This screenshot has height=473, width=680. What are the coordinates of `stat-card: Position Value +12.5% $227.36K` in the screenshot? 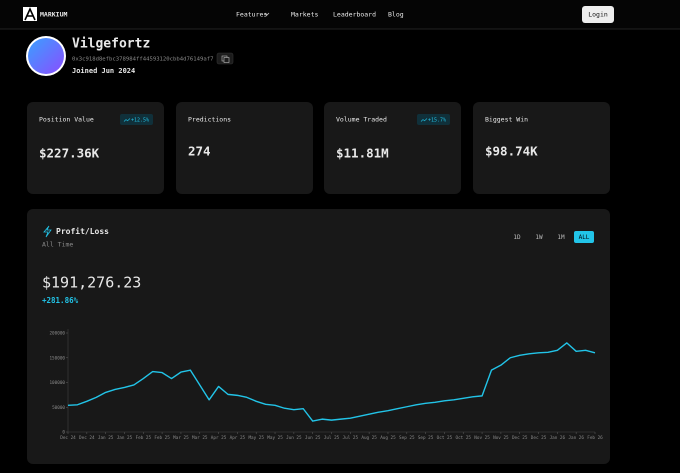 It's located at (95, 148).